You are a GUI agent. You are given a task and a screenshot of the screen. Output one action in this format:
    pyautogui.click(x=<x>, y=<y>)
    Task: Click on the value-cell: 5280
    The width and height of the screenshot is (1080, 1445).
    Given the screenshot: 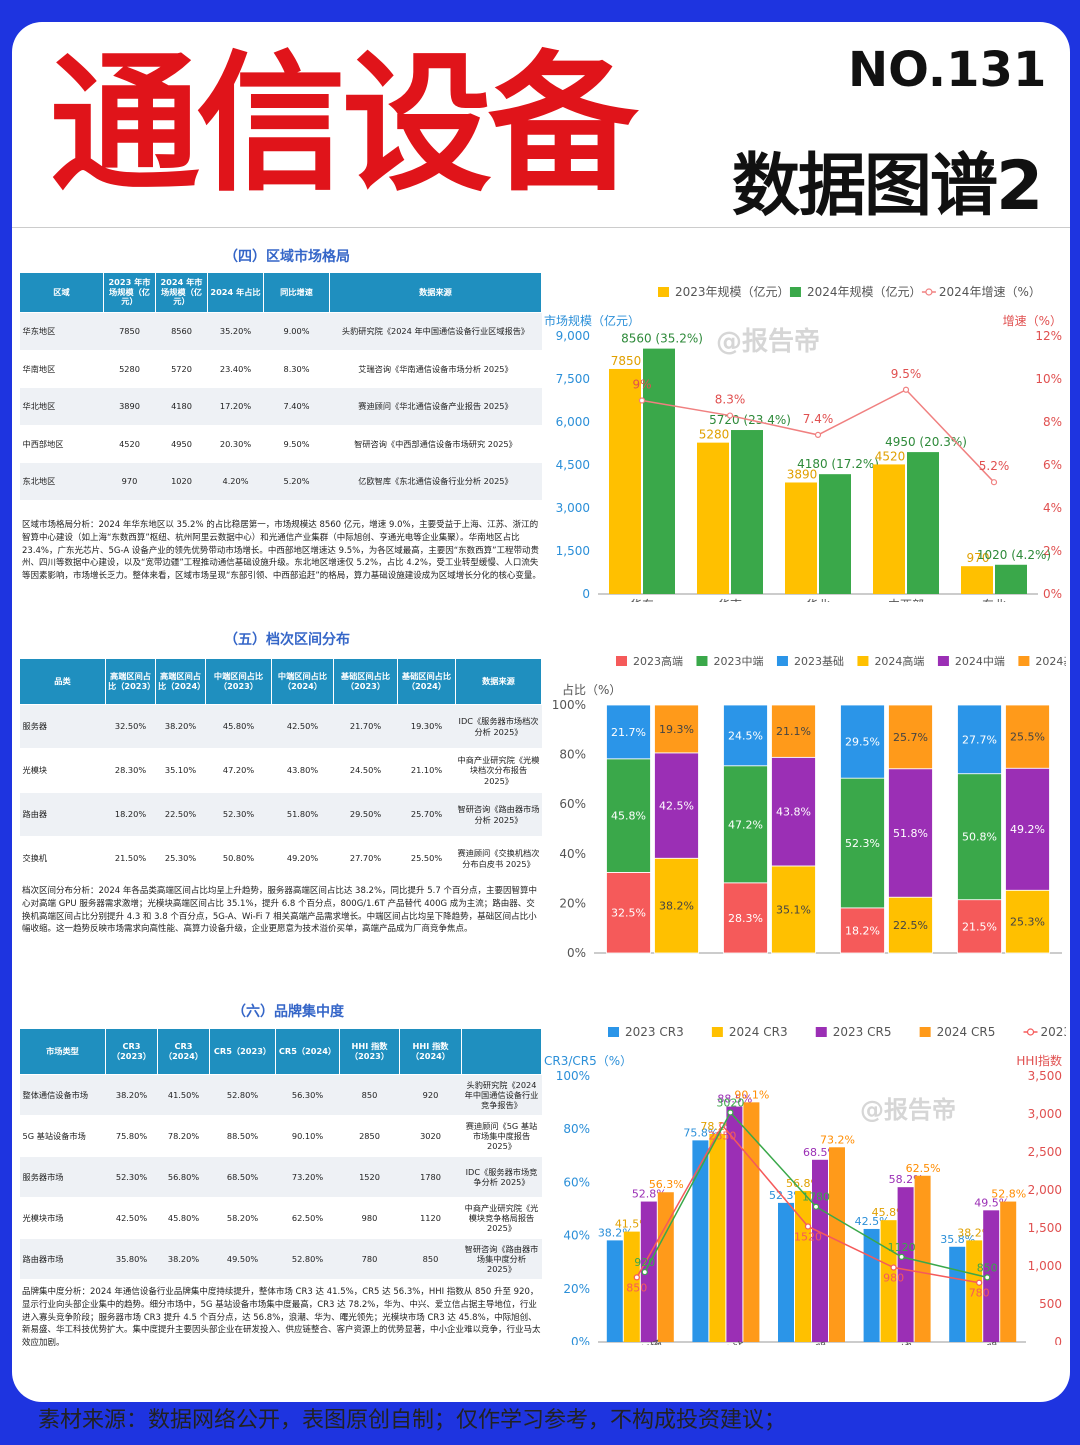 What is the action you would take?
    pyautogui.click(x=129, y=369)
    